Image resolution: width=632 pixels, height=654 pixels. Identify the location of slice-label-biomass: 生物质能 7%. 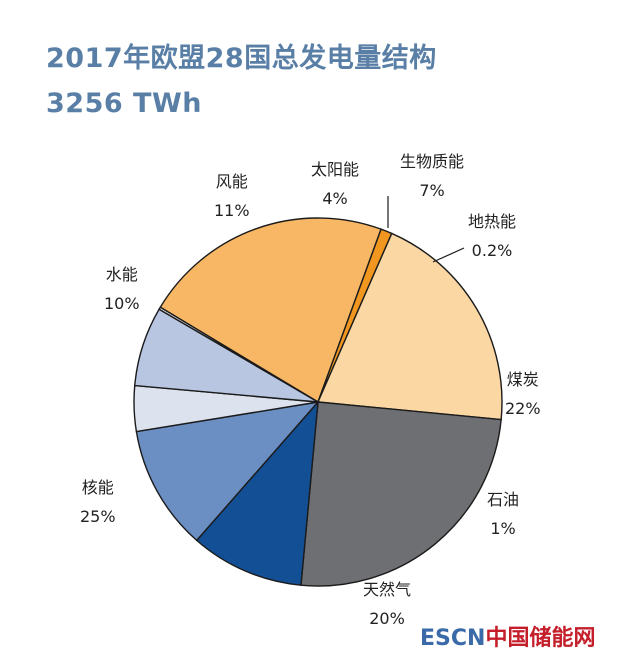
(432, 176).